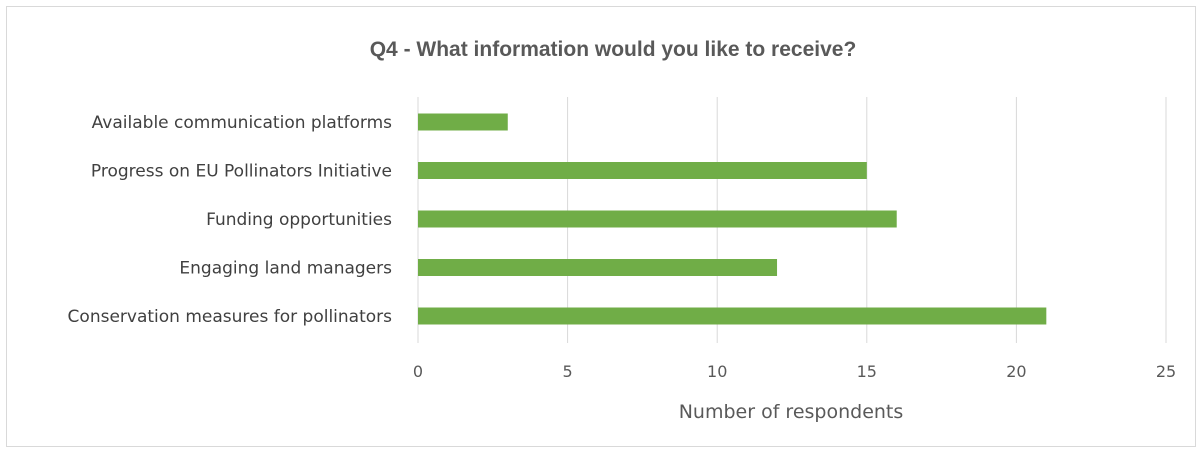 This screenshot has height=454, width=1203. Describe the element at coordinates (418, 371) in the screenshot. I see `x-tick-label: 0` at that location.